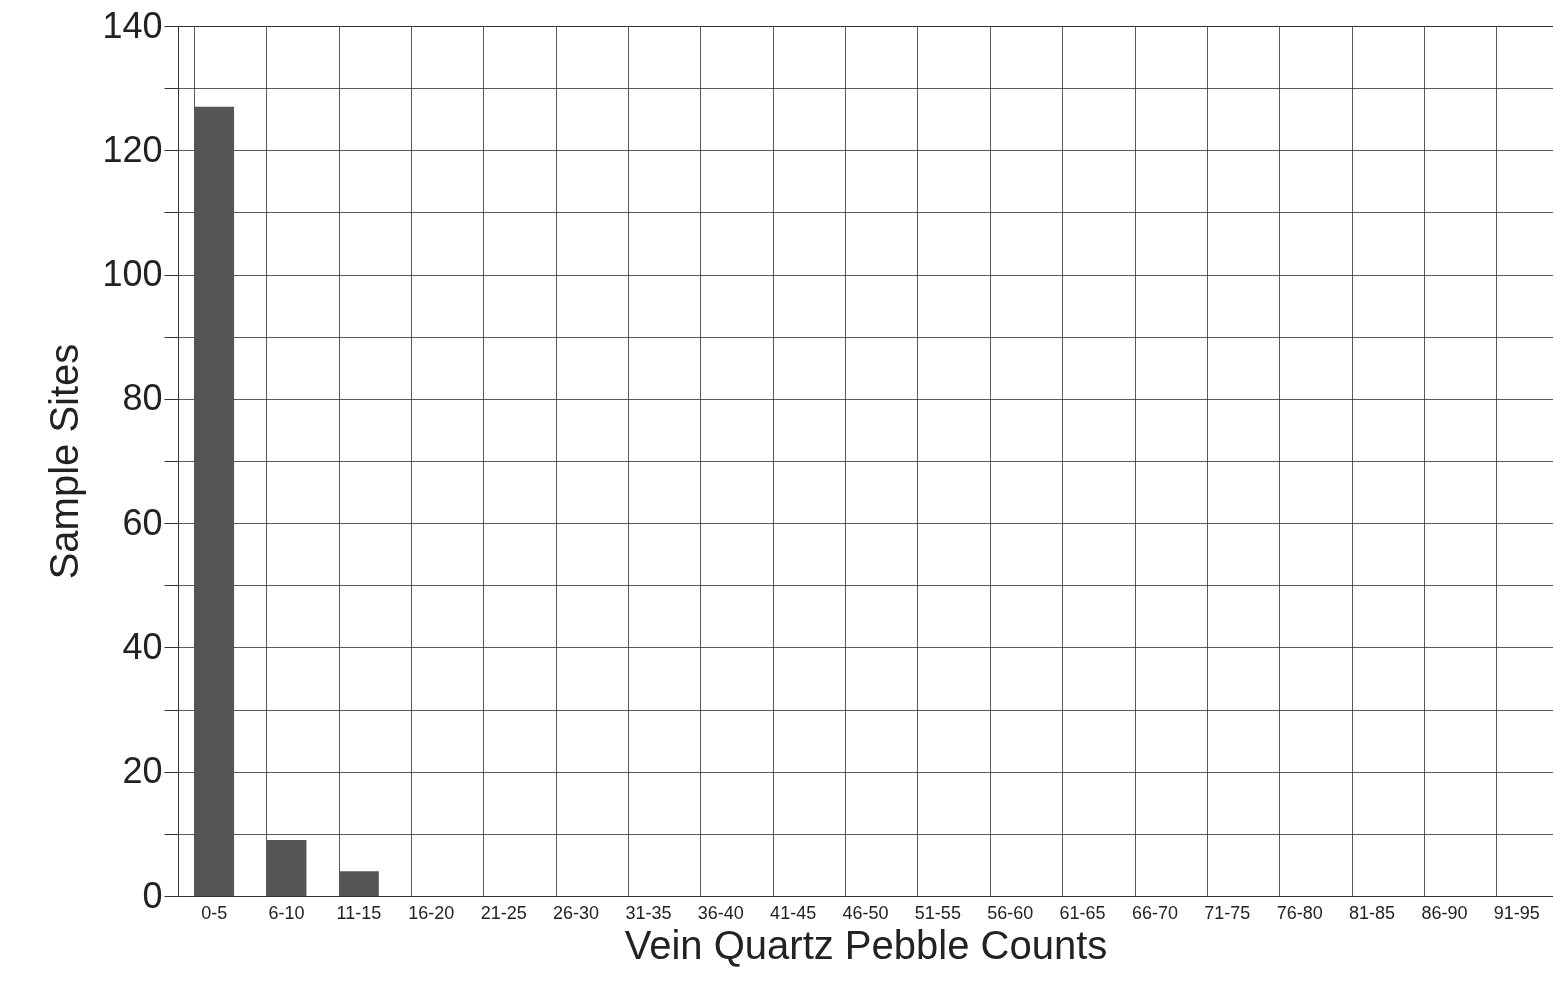  I want to click on x-tick-label: 81-85, so click(1372, 912).